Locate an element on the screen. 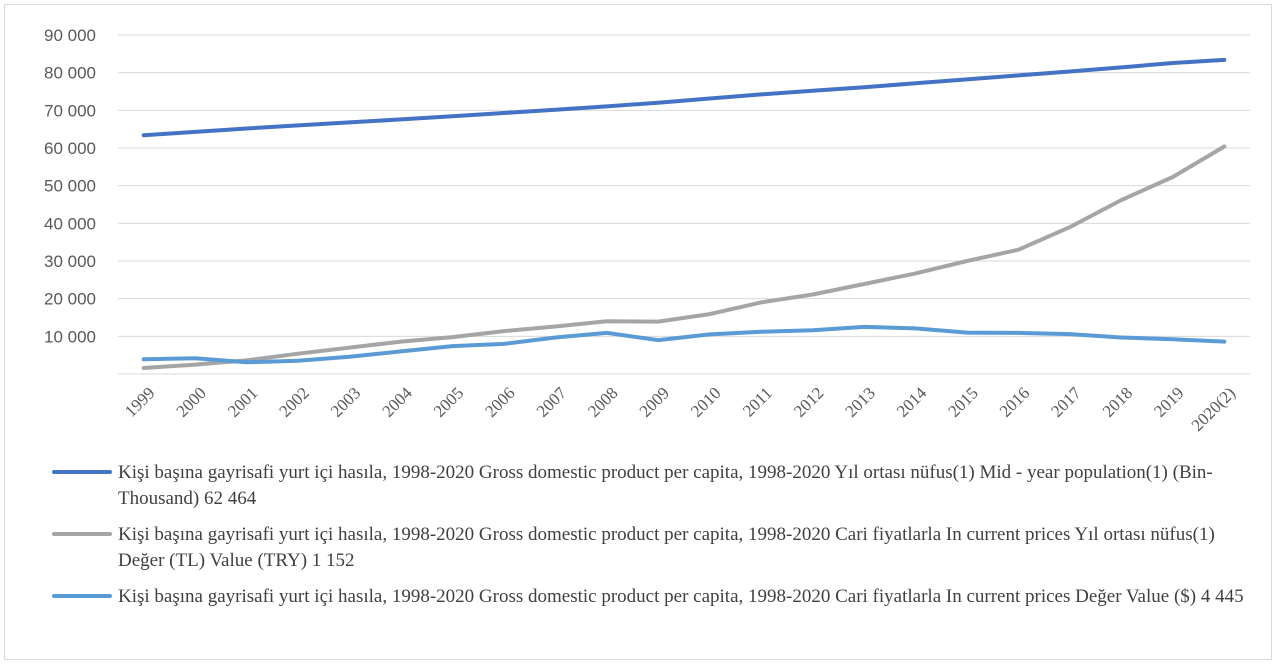 The image size is (1278, 666). x-tick-label: 2001 is located at coordinates (242, 401).